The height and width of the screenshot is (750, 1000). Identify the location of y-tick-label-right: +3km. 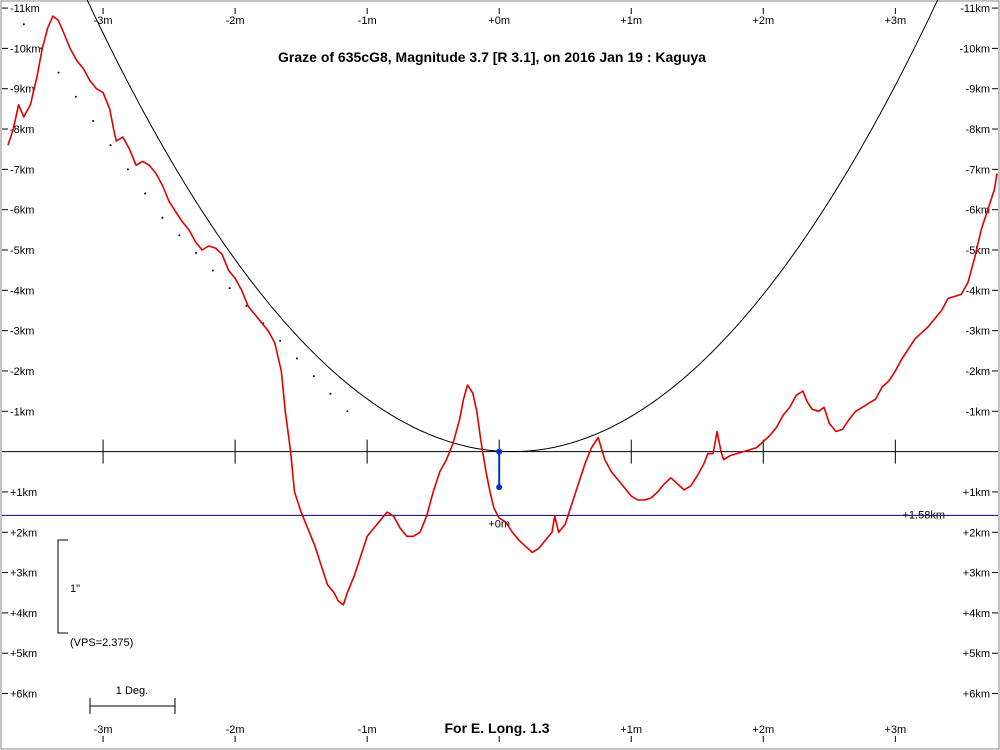
(976, 574).